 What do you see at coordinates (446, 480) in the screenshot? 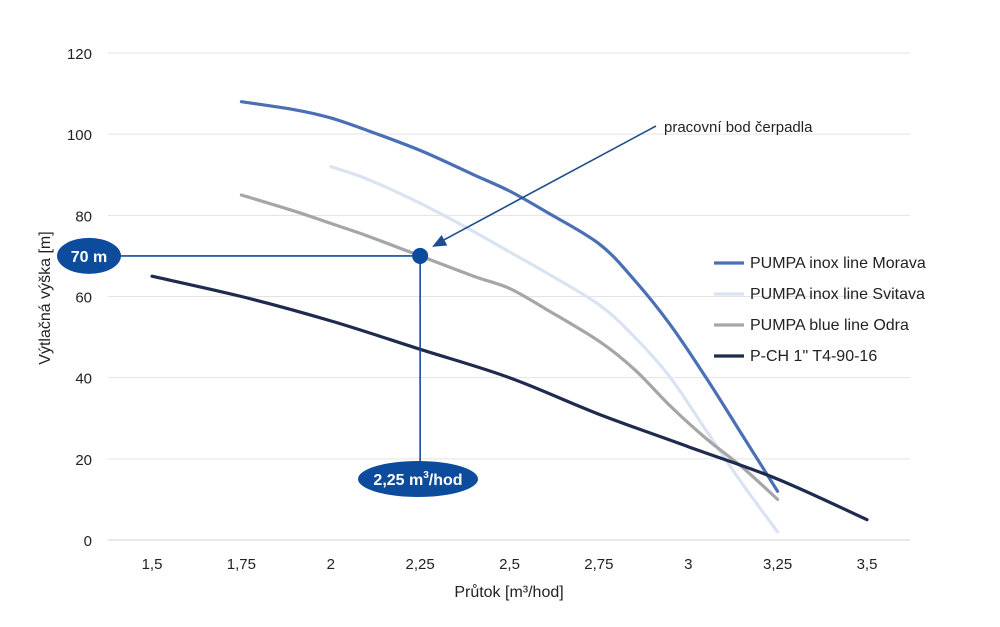
I see `x-badge-tail: /hod` at bounding box center [446, 480].